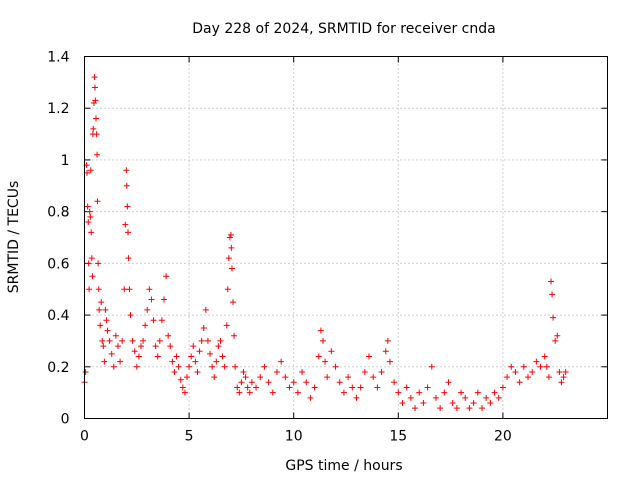 The height and width of the screenshot is (480, 640). What do you see at coordinates (58, 264) in the screenshot?
I see `y-tick-label: 0.6` at bounding box center [58, 264].